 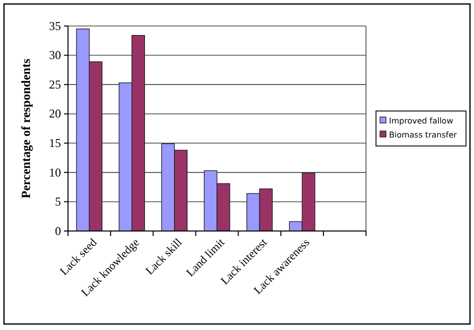 I want to click on y-tick-label: 15, so click(x=55, y=143).